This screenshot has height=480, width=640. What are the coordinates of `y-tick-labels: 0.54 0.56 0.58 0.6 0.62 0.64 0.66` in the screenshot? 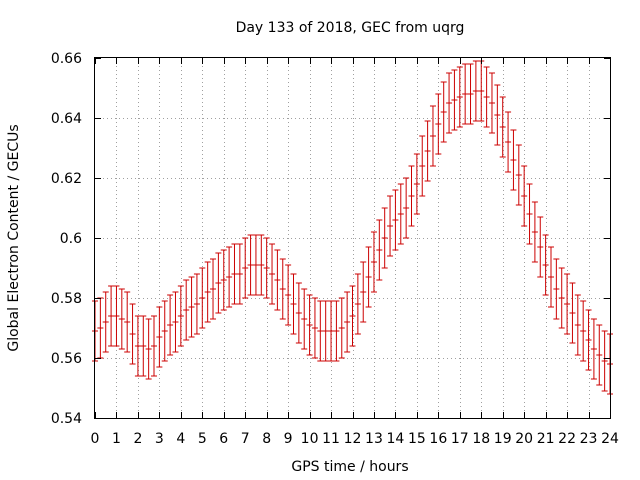 It's located at (66, 239).